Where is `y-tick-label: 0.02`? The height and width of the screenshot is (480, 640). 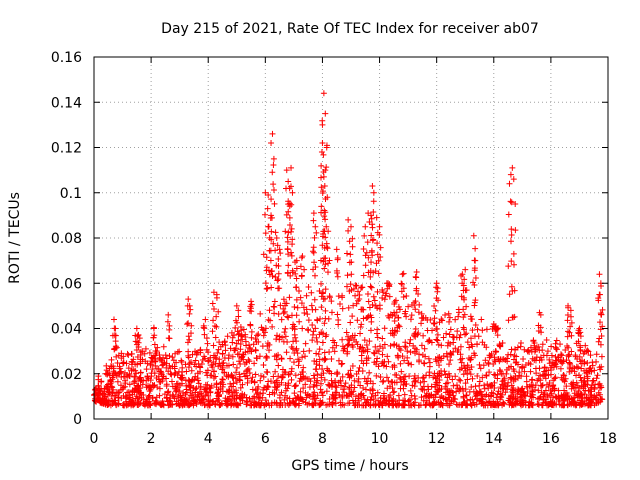
y-tick-label: 0.02 is located at coordinates (66, 375).